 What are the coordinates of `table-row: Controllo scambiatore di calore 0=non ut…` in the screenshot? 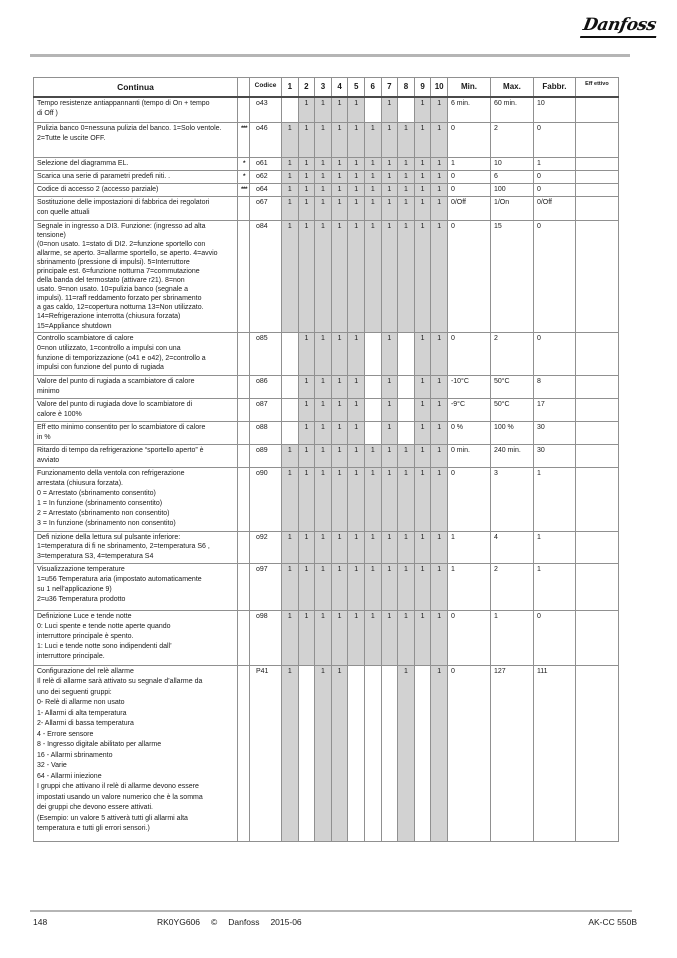 It's located at (326, 354).